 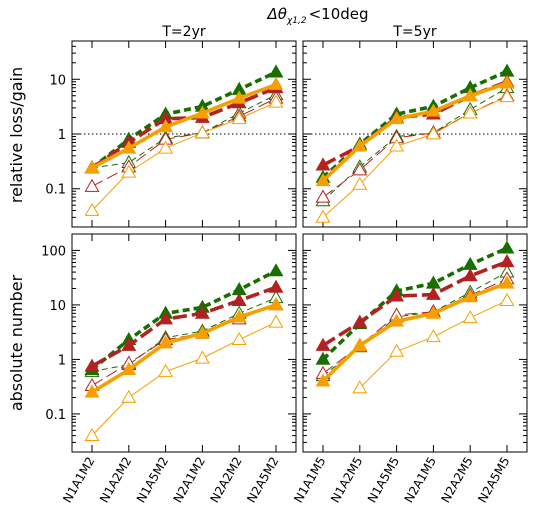 I want to click on figure-supertitle: Δθχ1,2 <10deg, so click(x=317, y=15).